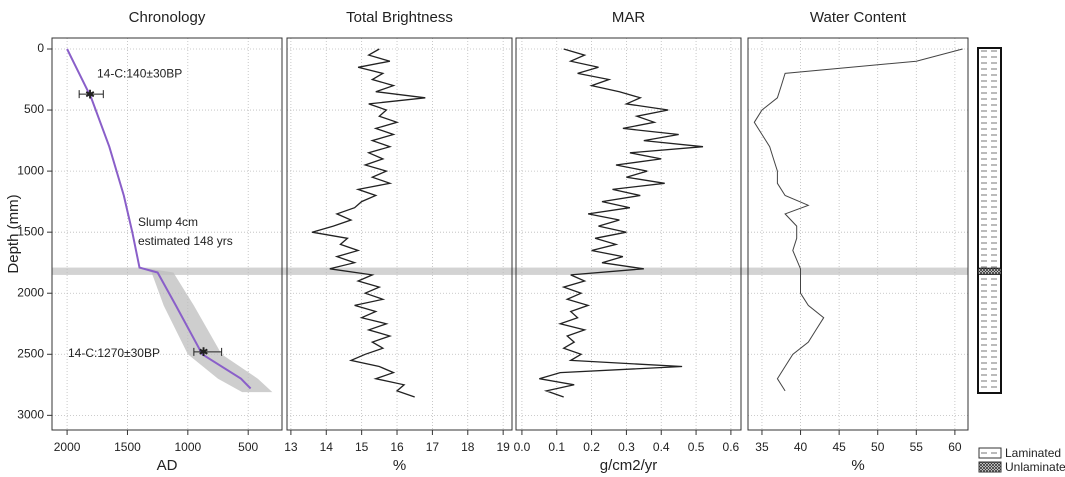 This screenshot has width=1065, height=477. I want to click on x-tick-label: 19, so click(503, 447).